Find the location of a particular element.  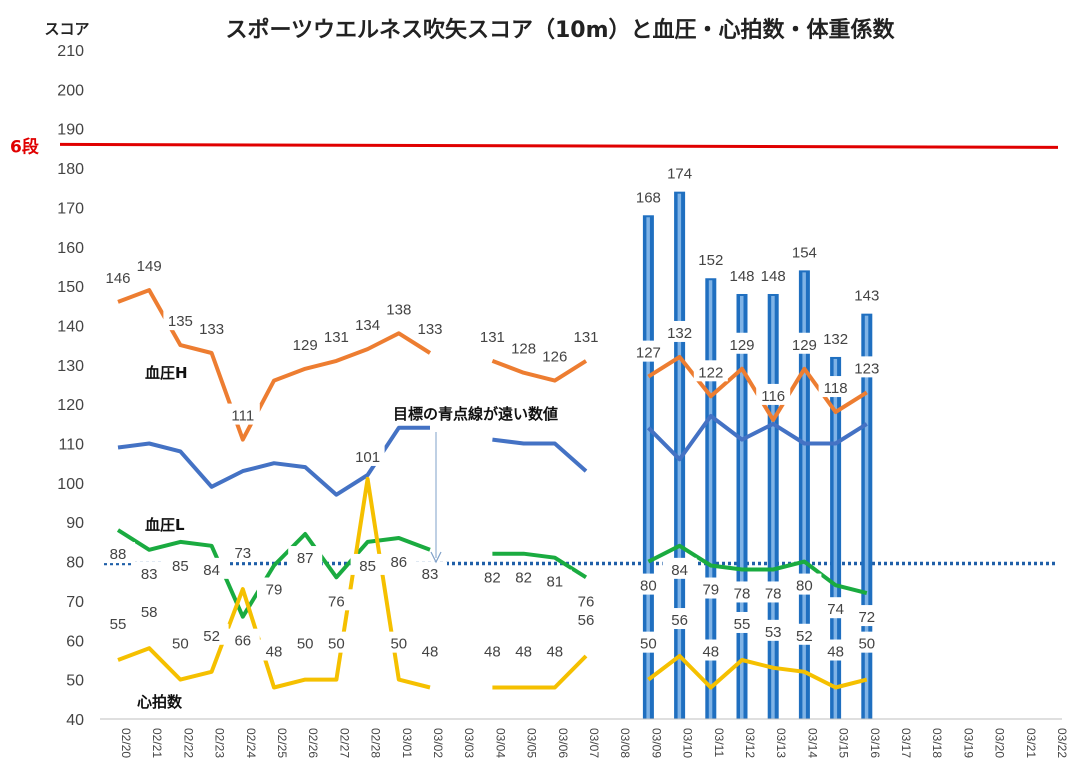

score-bar-value: 152 is located at coordinates (710, 260).